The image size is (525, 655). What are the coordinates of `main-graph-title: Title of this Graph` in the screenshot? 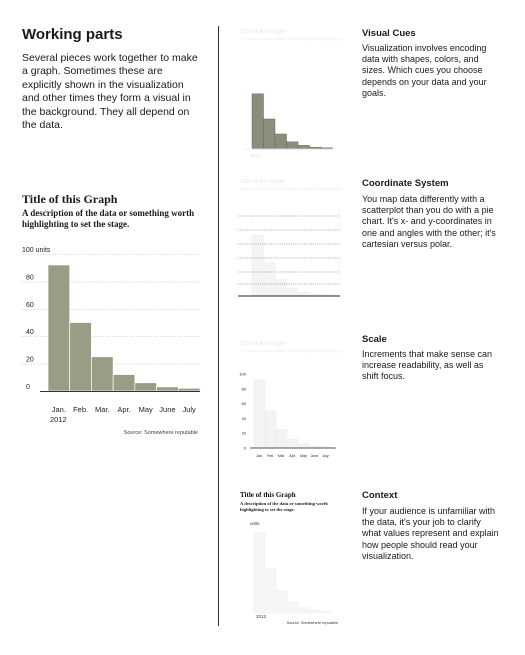 It's located at (70, 199).